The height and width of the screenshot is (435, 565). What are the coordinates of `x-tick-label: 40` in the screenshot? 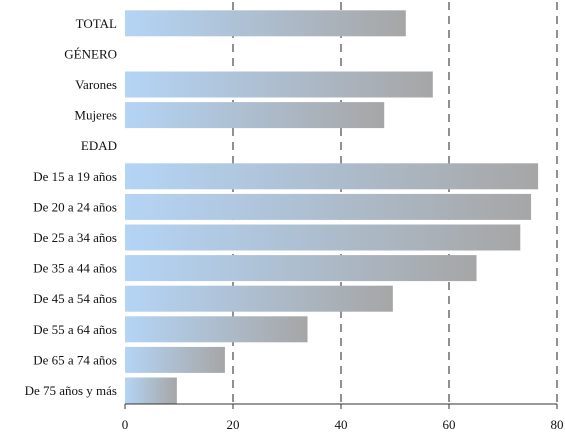 It's located at (341, 424).